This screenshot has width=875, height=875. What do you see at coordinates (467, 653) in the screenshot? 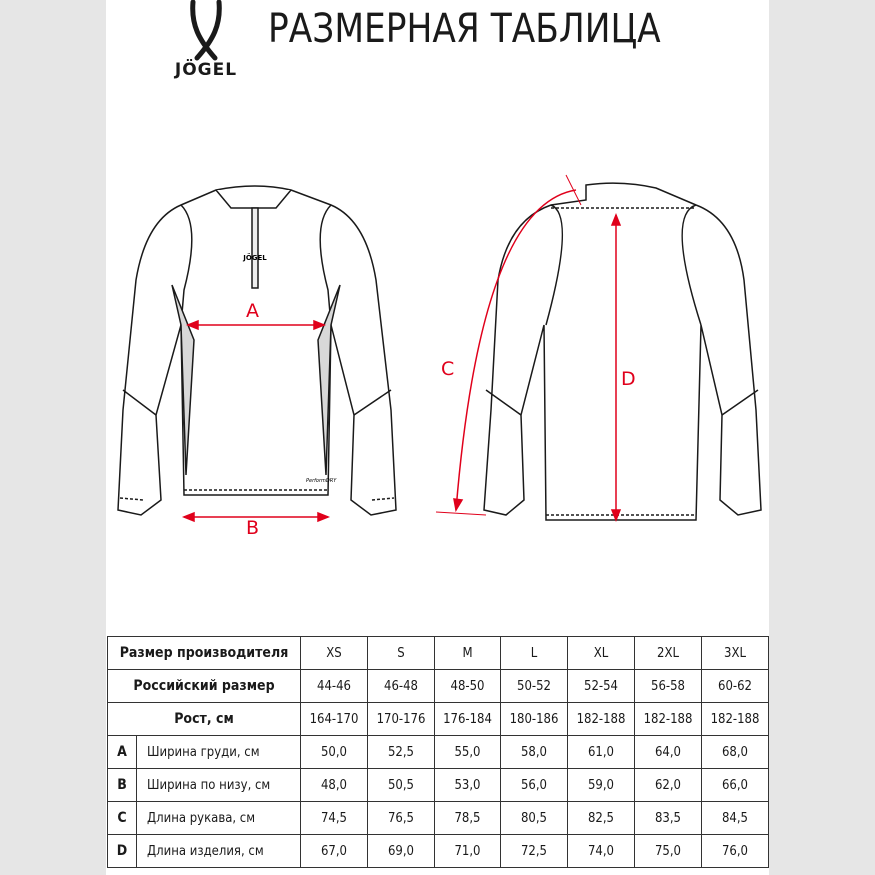
I see `table-cell: M` at bounding box center [467, 653].